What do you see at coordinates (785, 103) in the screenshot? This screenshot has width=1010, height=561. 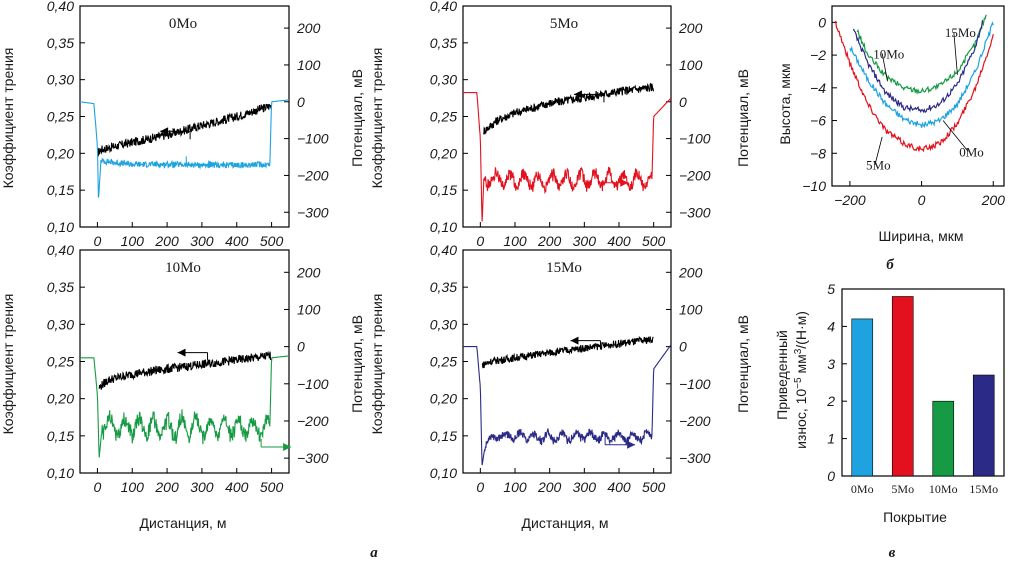 I see `ylabel-height: Высота, мкм` at bounding box center [785, 103].